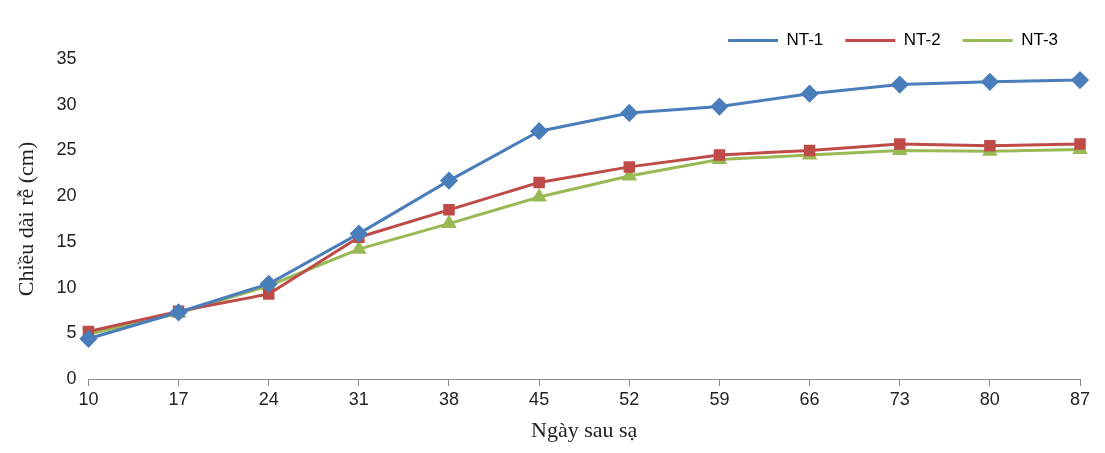  Describe the element at coordinates (66, 103) in the screenshot. I see `y-tick-label: 30` at that location.